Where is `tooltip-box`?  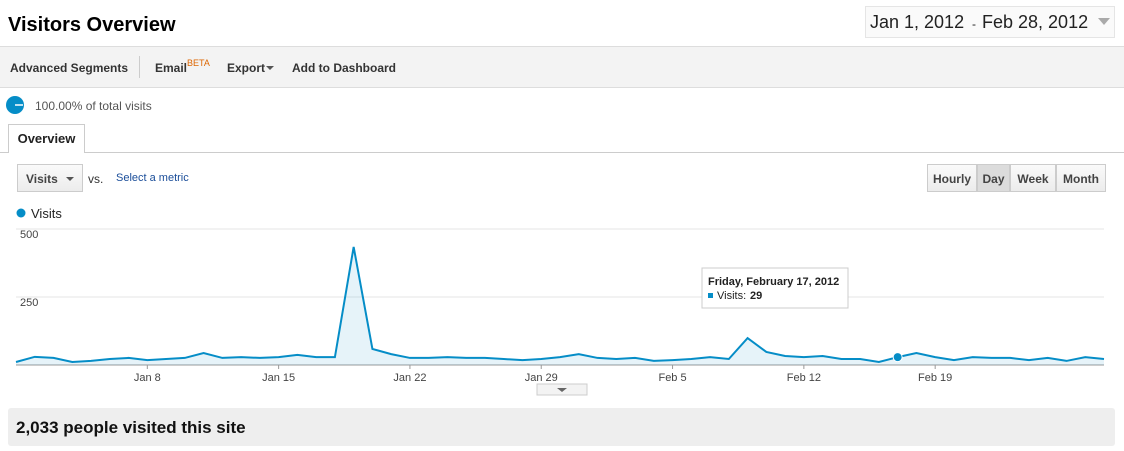 tooltip-box is located at coordinates (775, 288).